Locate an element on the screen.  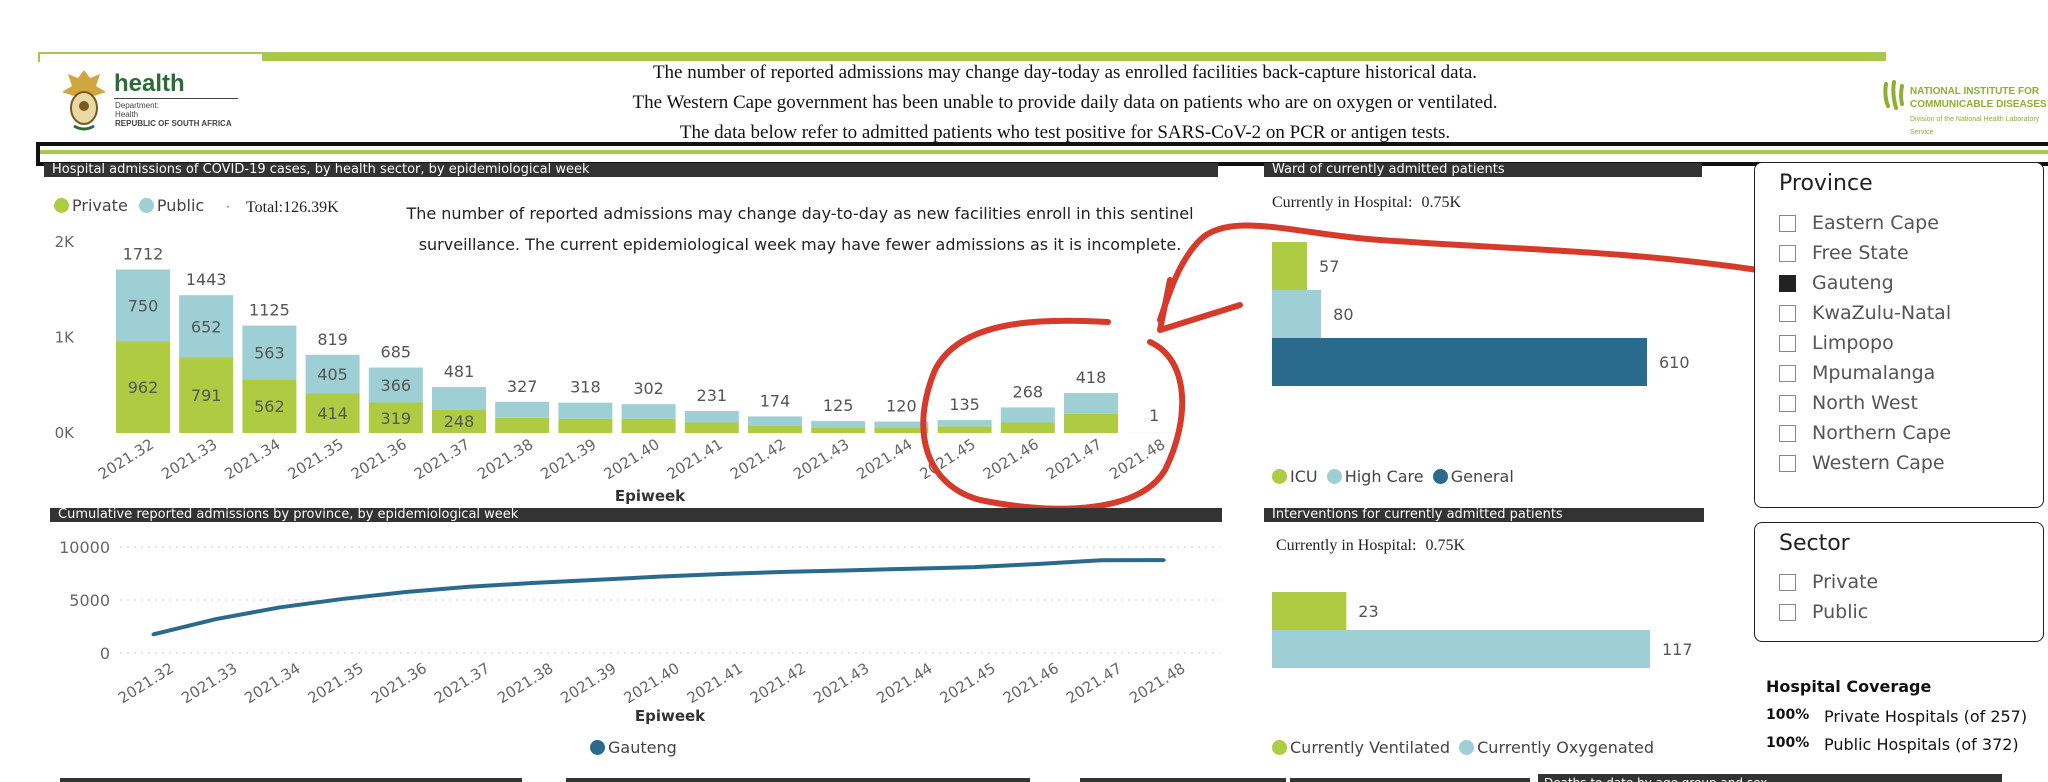
ward-currently-label: Currently in Hospital: is located at coordinates (1342, 202).